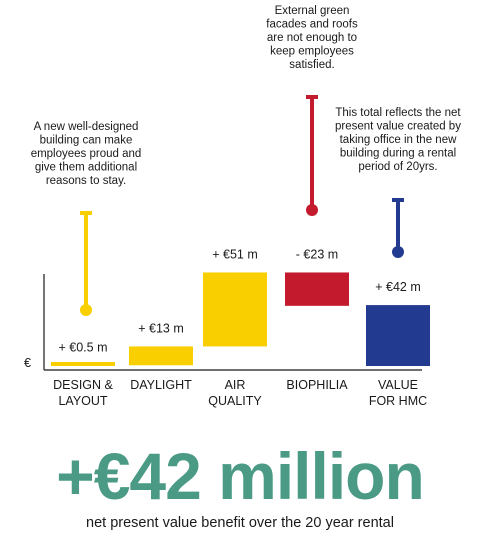 Image resolution: width=480 pixels, height=537 pixels. Describe the element at coordinates (317, 385) in the screenshot. I see `category-label-3-0: BIOPHILIA` at that location.